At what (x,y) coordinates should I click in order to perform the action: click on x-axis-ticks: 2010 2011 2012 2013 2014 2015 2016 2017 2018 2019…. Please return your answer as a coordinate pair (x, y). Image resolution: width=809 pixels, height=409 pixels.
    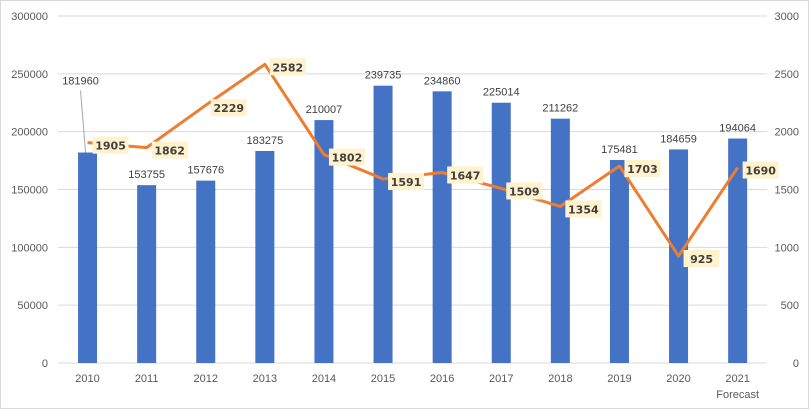
    Looking at the image, I should click on (417, 387).